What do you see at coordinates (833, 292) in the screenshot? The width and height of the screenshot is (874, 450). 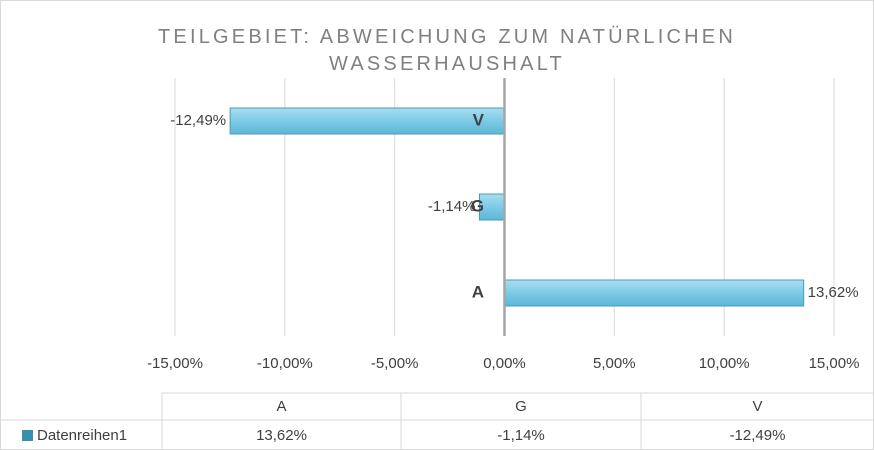 I see `data-label: 13,62%` at bounding box center [833, 292].